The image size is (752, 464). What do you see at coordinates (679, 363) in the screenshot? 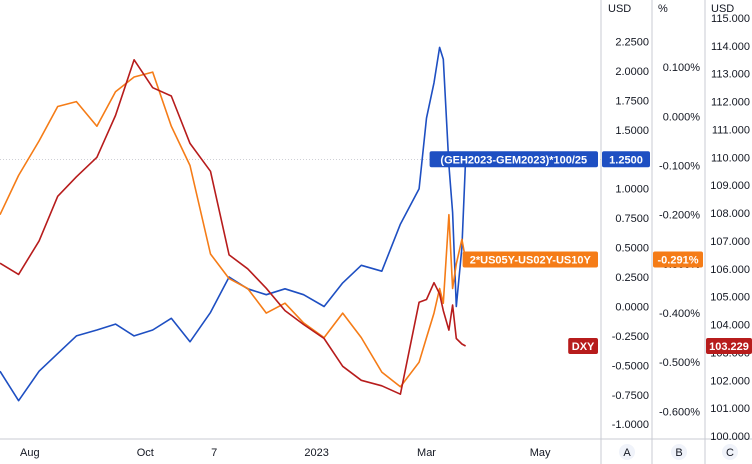
I see `axis-b-tick-label: -0.500%` at bounding box center [679, 363].